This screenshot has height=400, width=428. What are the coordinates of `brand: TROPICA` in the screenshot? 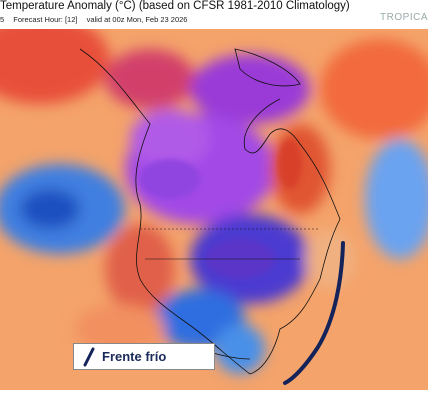 It's located at (404, 17).